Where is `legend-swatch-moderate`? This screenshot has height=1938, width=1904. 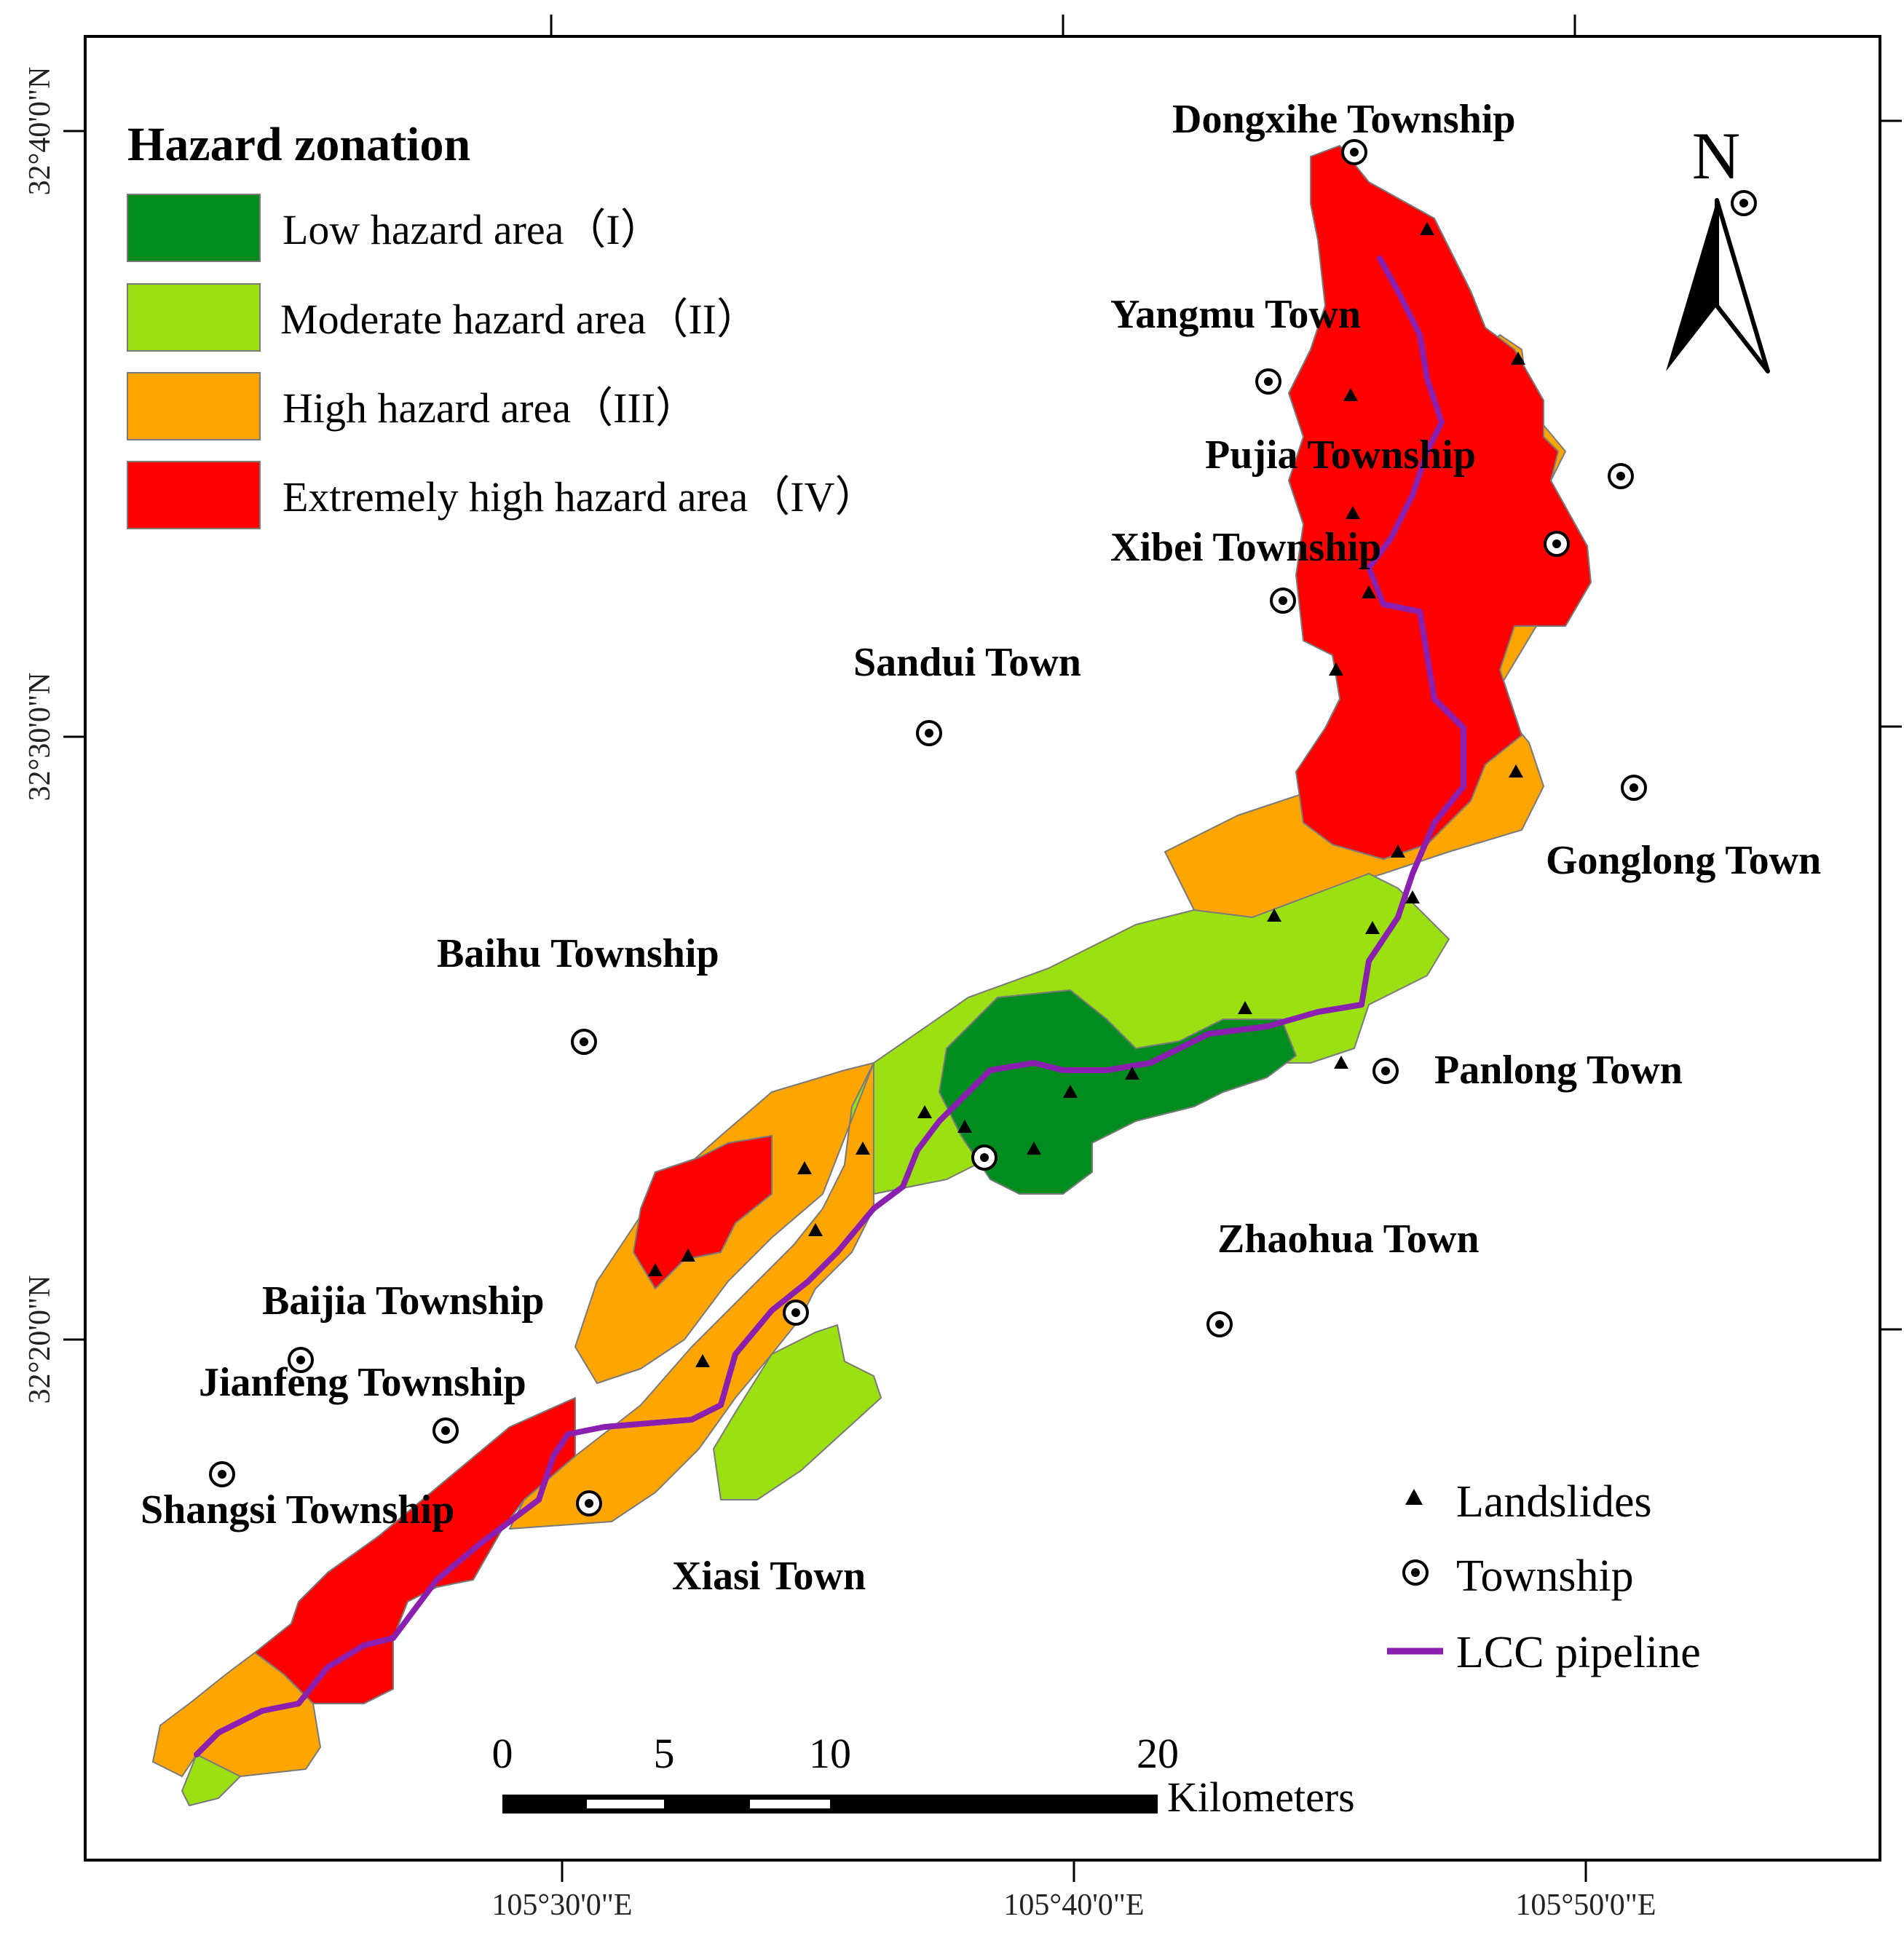 legend-swatch-moderate is located at coordinates (194, 317).